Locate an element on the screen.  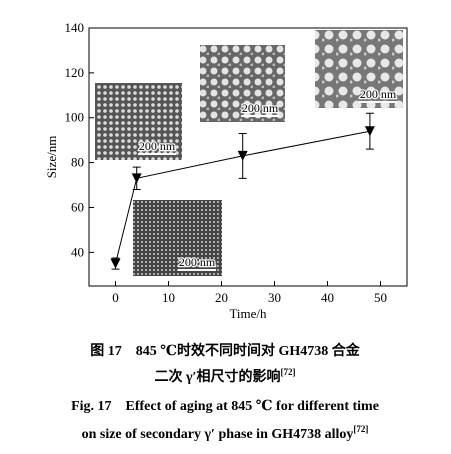
x-tick-label: 30 is located at coordinates (274, 297).